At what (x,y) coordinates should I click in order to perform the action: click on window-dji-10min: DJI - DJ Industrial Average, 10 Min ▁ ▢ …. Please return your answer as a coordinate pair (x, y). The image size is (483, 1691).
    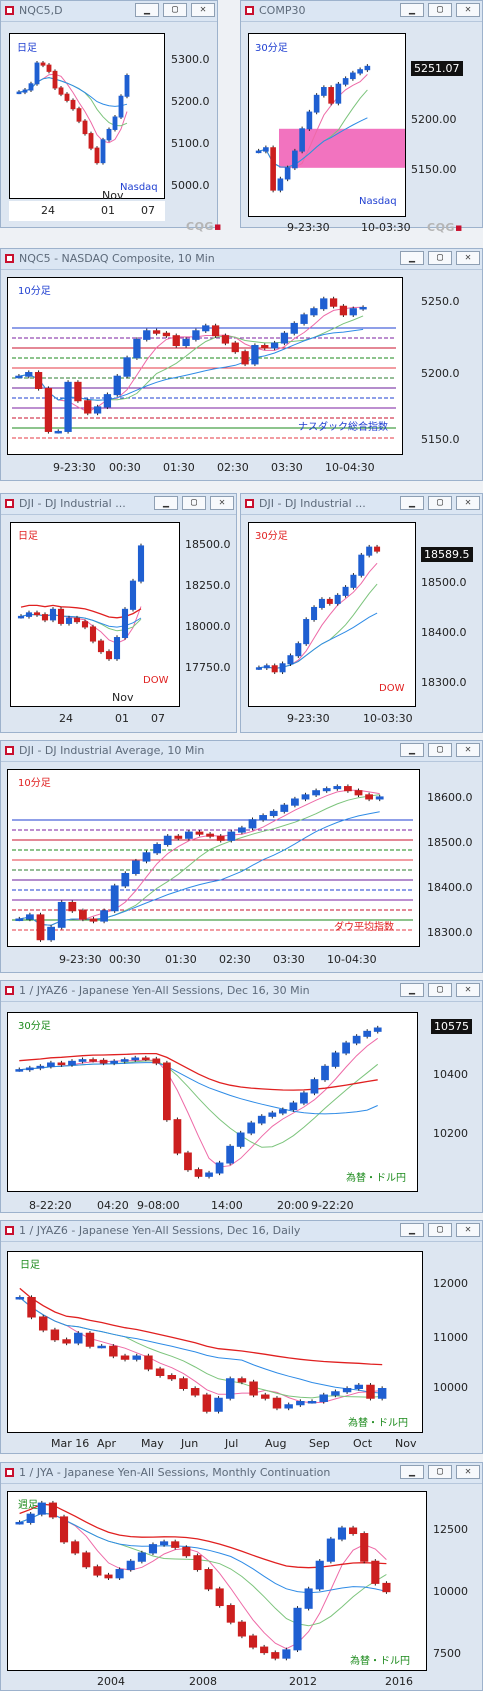
    Looking at the image, I should click on (241, 856).